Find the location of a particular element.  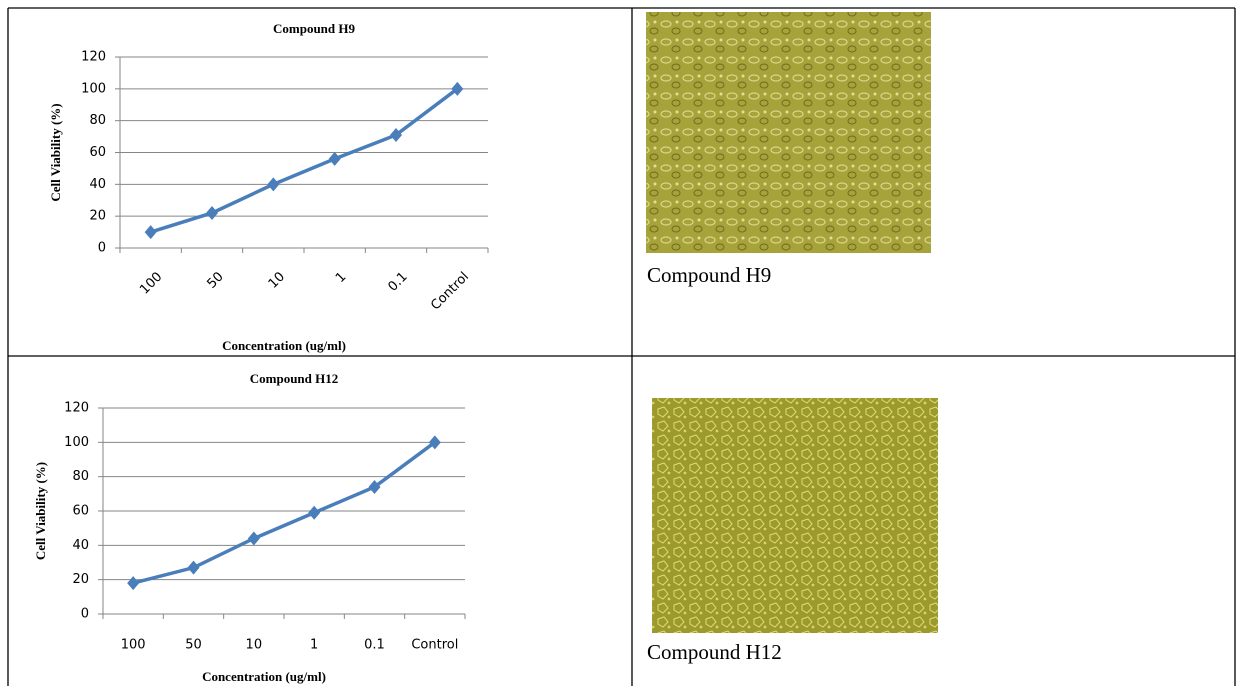

chart-title: Compound H9 is located at coordinates (314, 28).